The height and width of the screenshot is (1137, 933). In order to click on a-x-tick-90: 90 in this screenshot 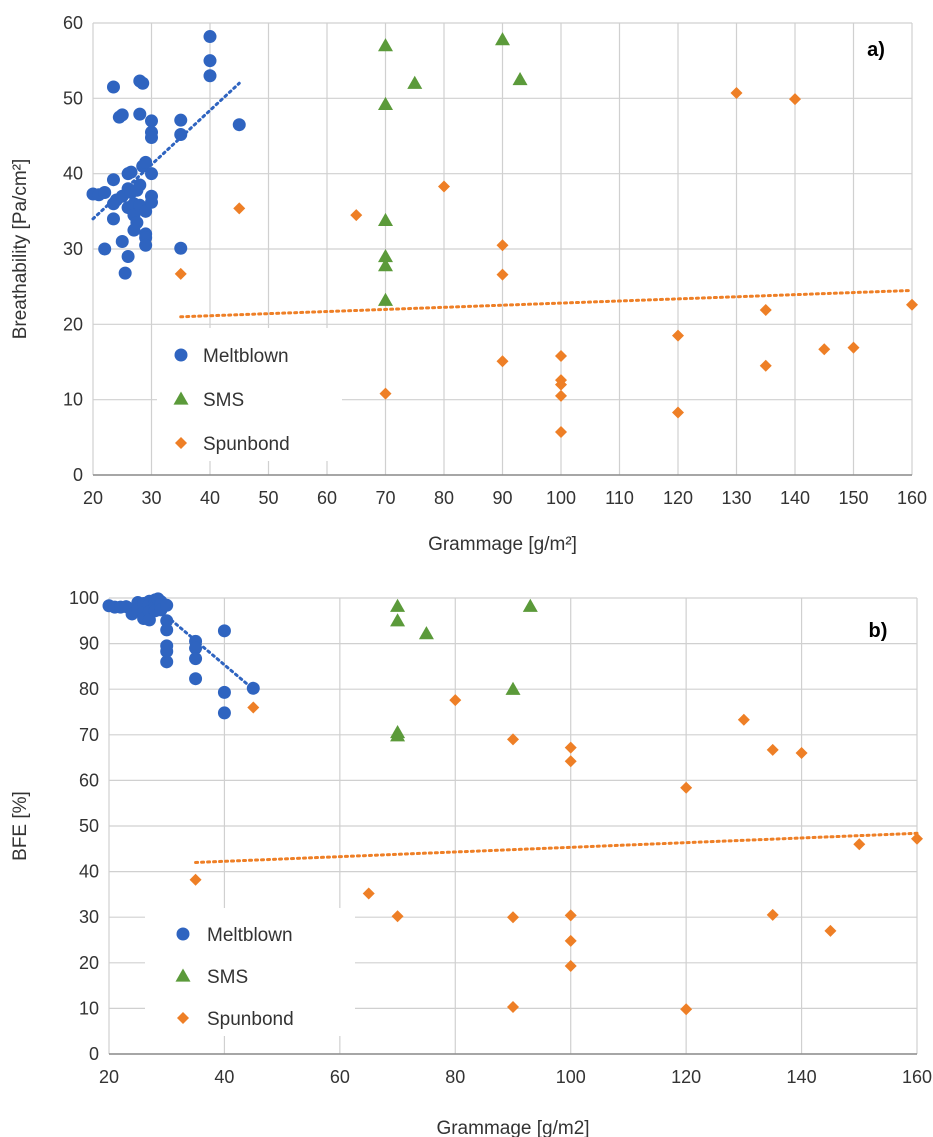, I will do `click(502, 498)`.